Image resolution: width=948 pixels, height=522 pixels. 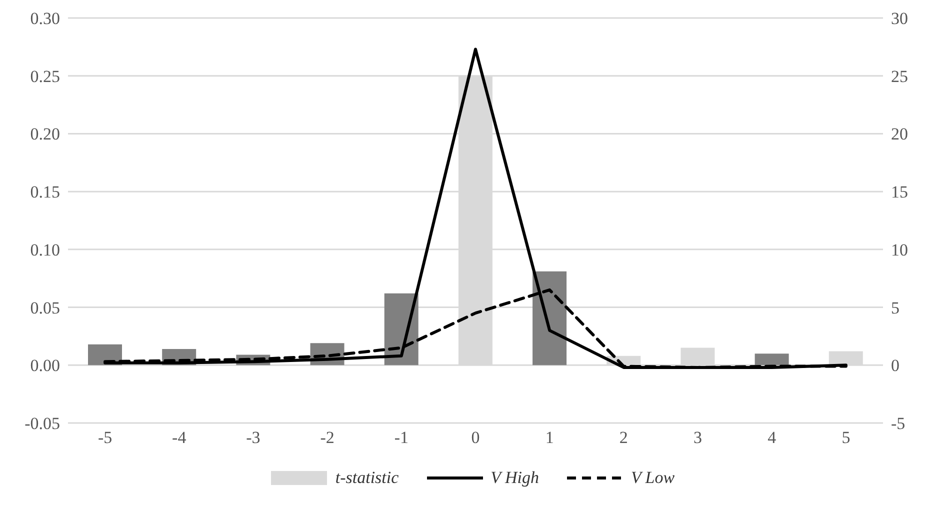 What do you see at coordinates (475, 438) in the screenshot?
I see `x-tick-label: 0` at bounding box center [475, 438].